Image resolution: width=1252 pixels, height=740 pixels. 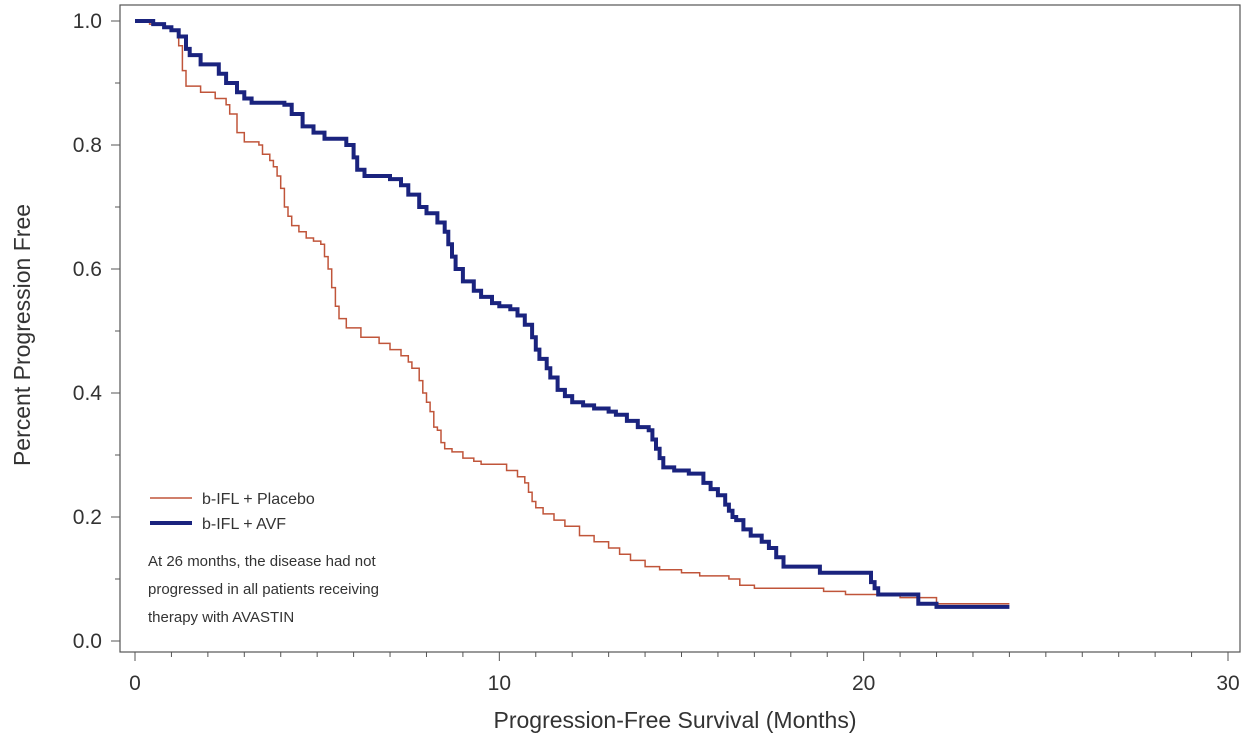 I want to click on y-tick-label: 0.4, so click(x=88, y=393).